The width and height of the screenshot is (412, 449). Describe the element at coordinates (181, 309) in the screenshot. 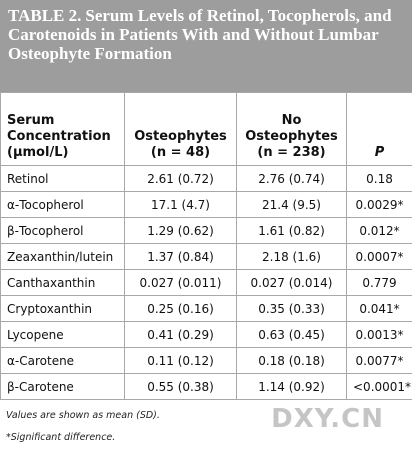

I see `table-cell: 0.25 (0.16)` at that location.